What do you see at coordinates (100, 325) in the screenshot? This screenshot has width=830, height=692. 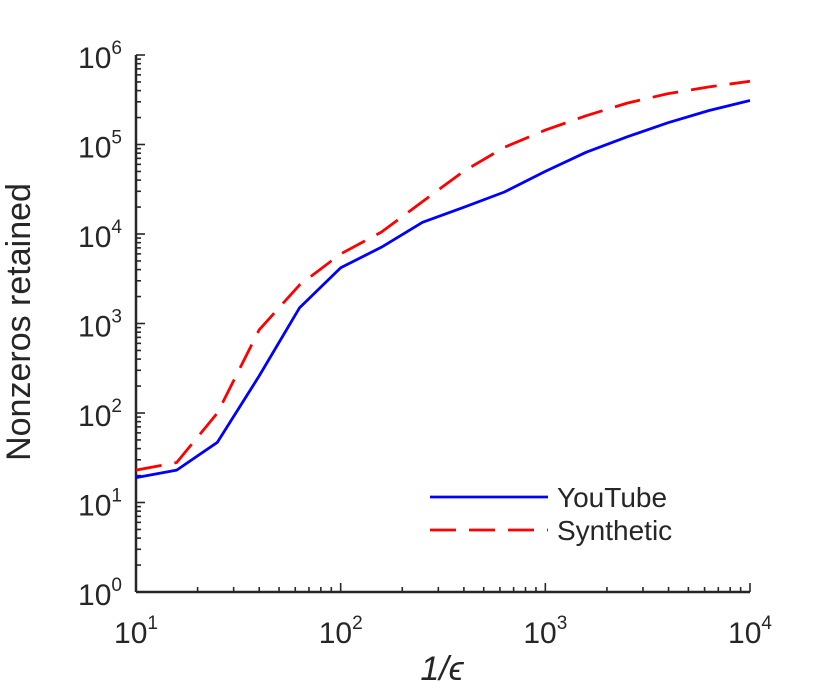 I see `y-tick-label: 10³` at bounding box center [100, 325].